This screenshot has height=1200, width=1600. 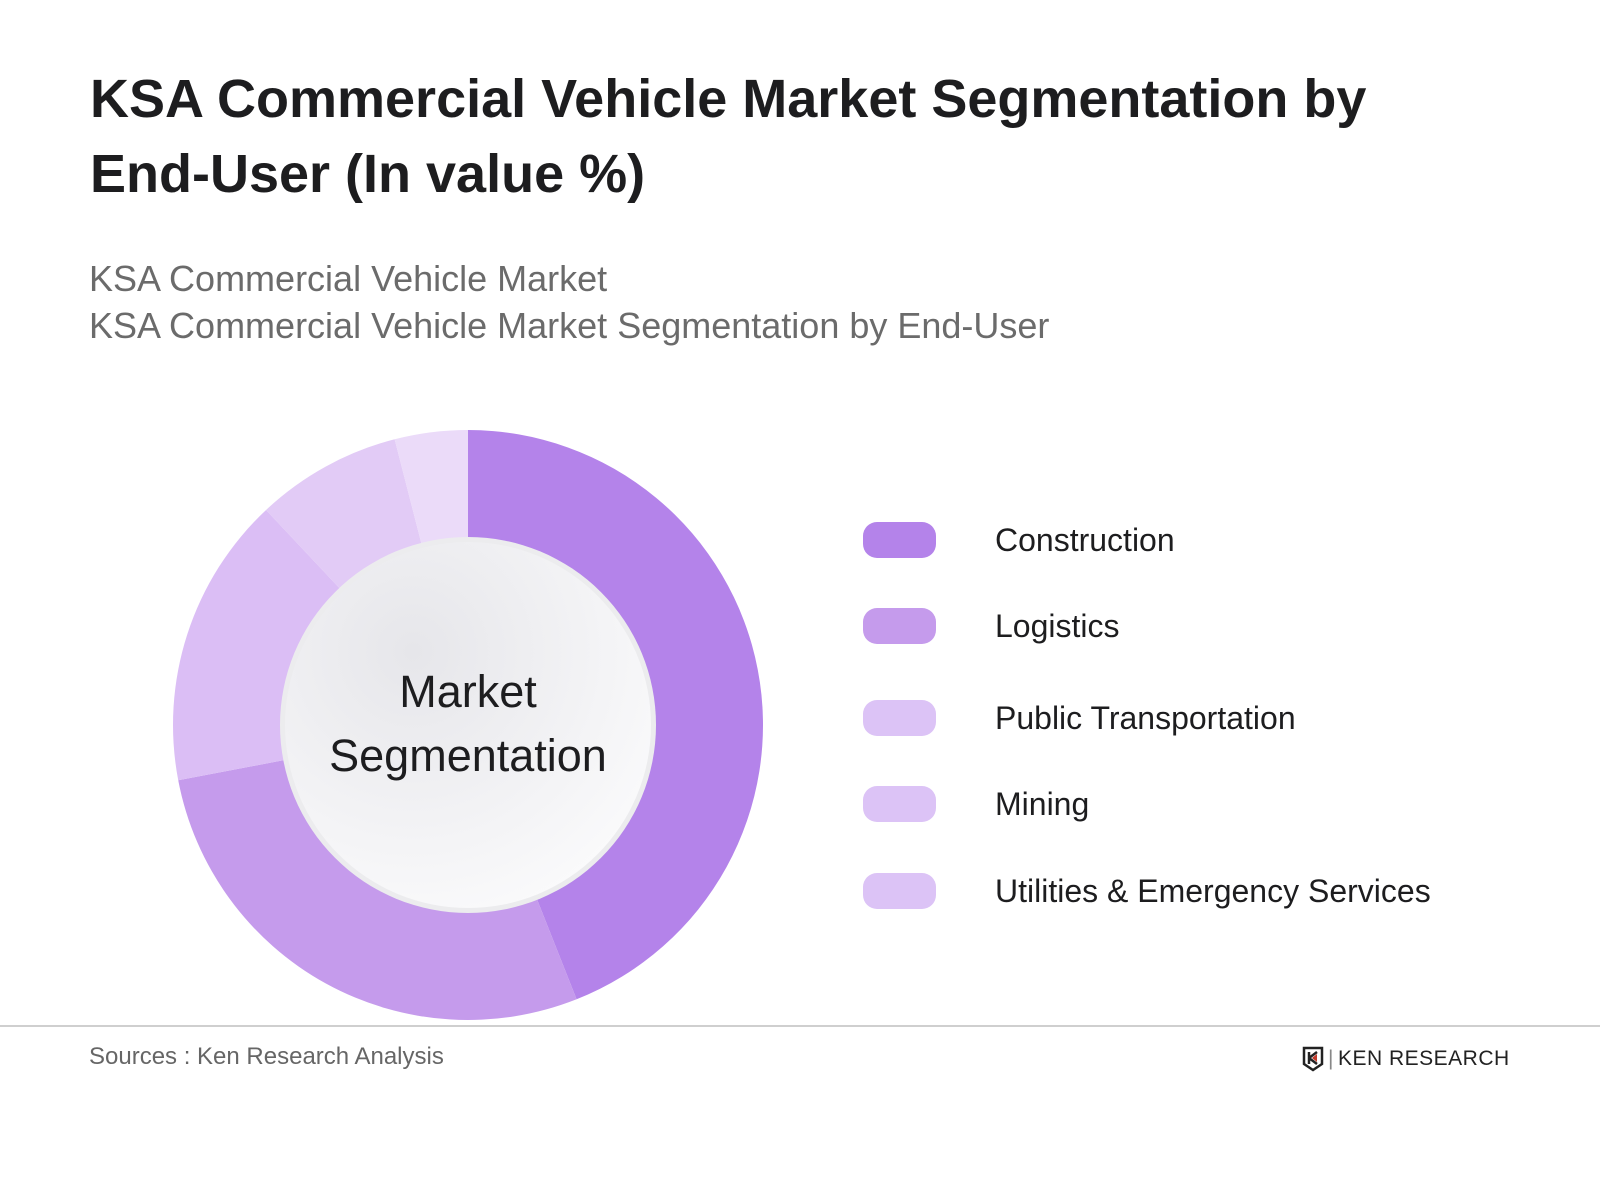 I want to click on ken-research-logo: | KEN RESEARCH, so click(x=1406, y=1059).